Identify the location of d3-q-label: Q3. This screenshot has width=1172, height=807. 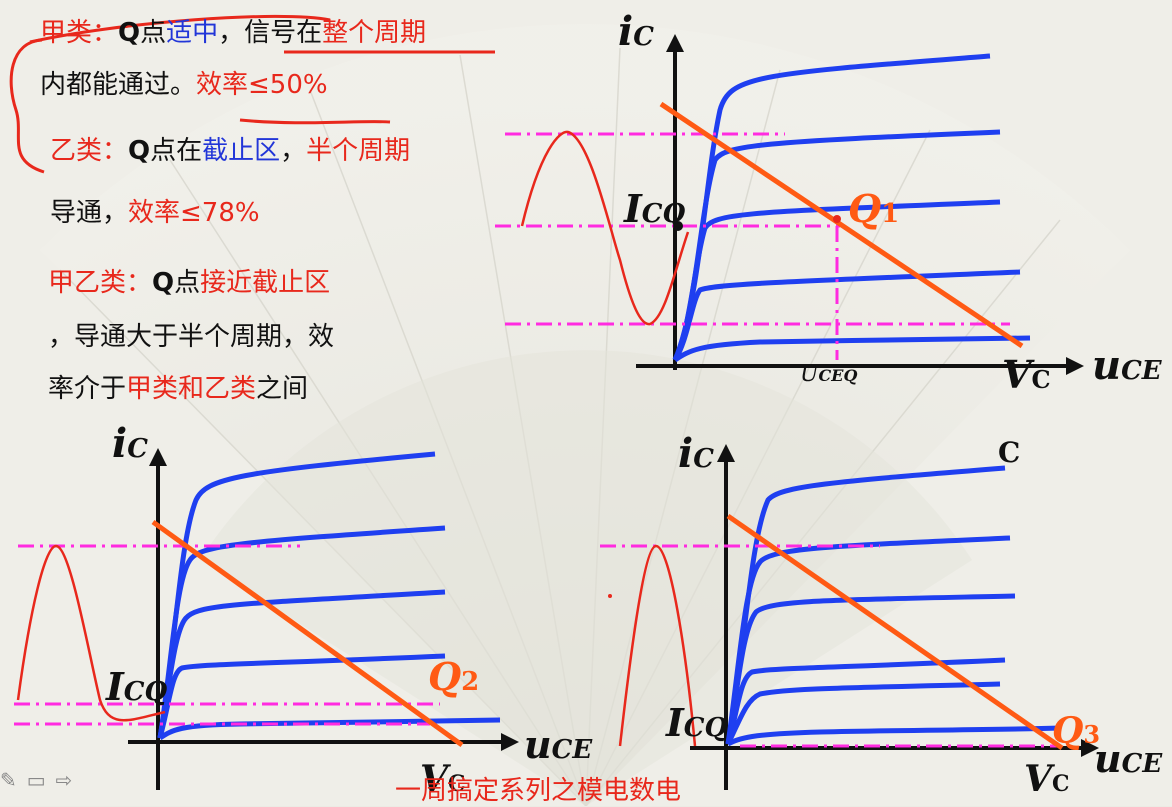
(1076, 731).